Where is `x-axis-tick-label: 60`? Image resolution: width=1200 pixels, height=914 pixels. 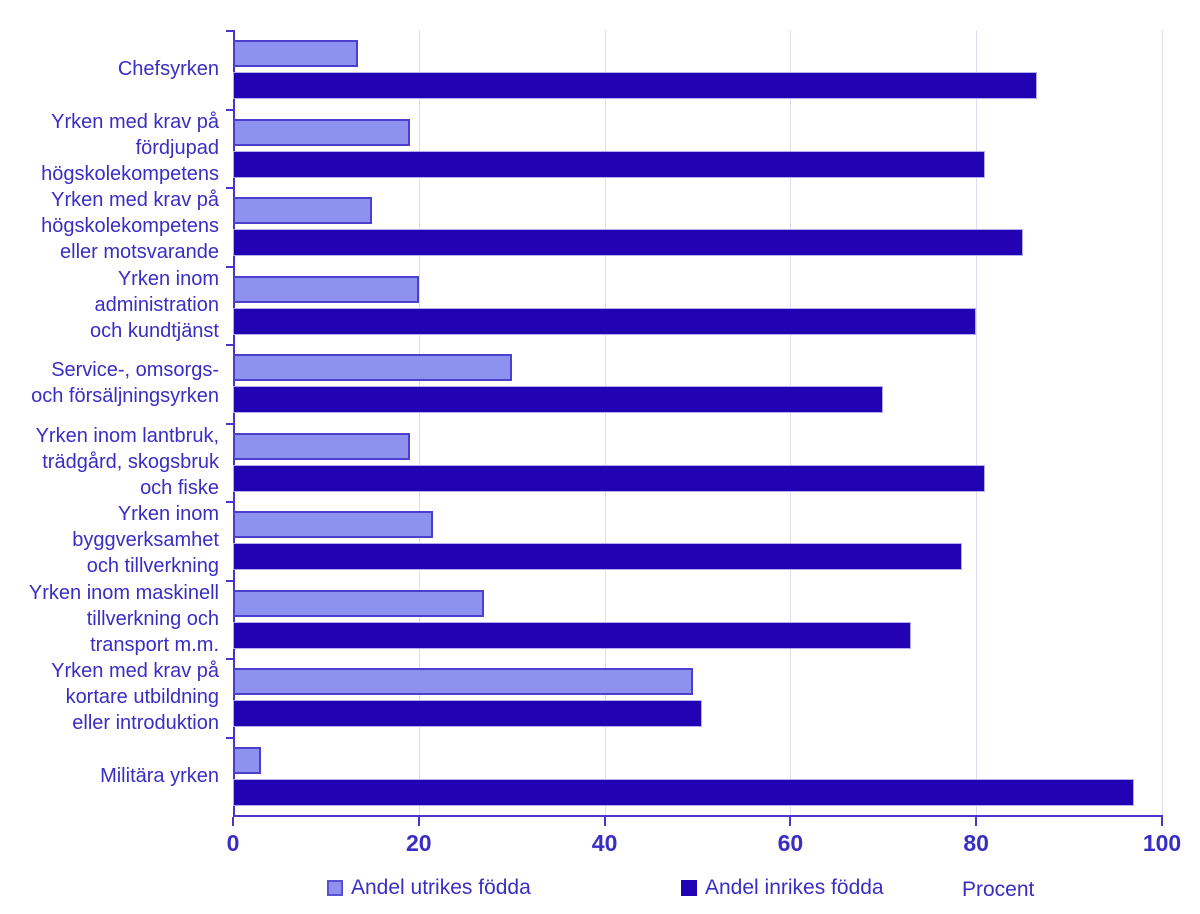
x-axis-tick-label: 60 is located at coordinates (790, 843).